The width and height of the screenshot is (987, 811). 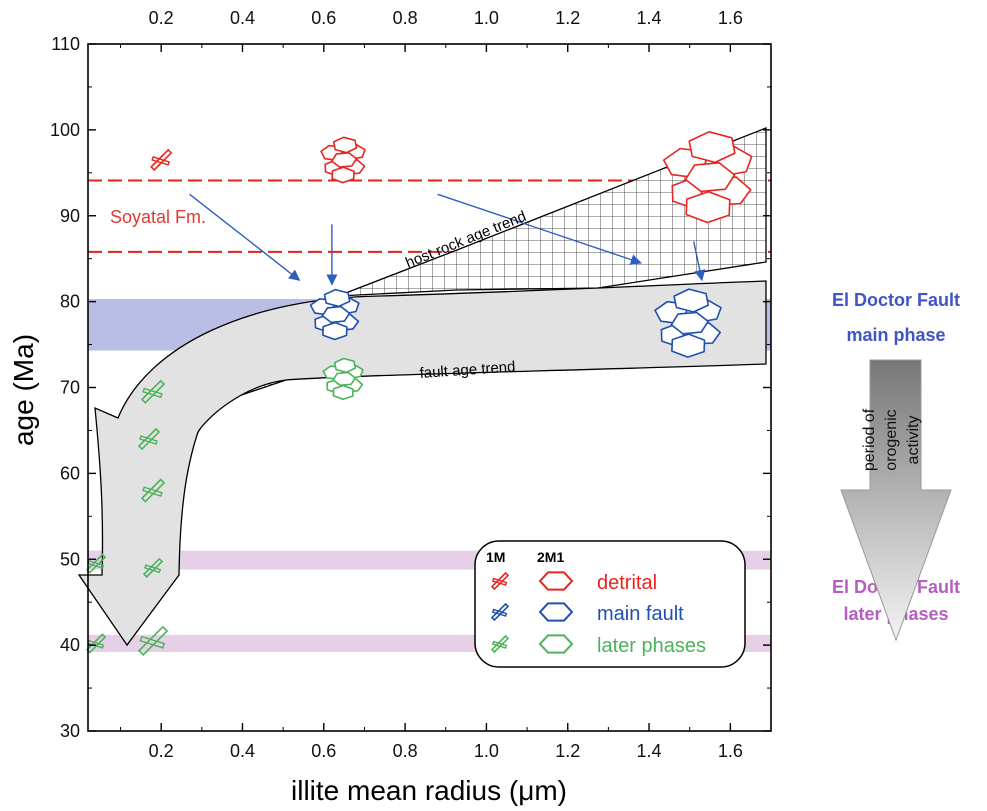 What do you see at coordinates (323, 751) in the screenshot?
I see `x-tick-label-bottom-3: 0.6` at bounding box center [323, 751].